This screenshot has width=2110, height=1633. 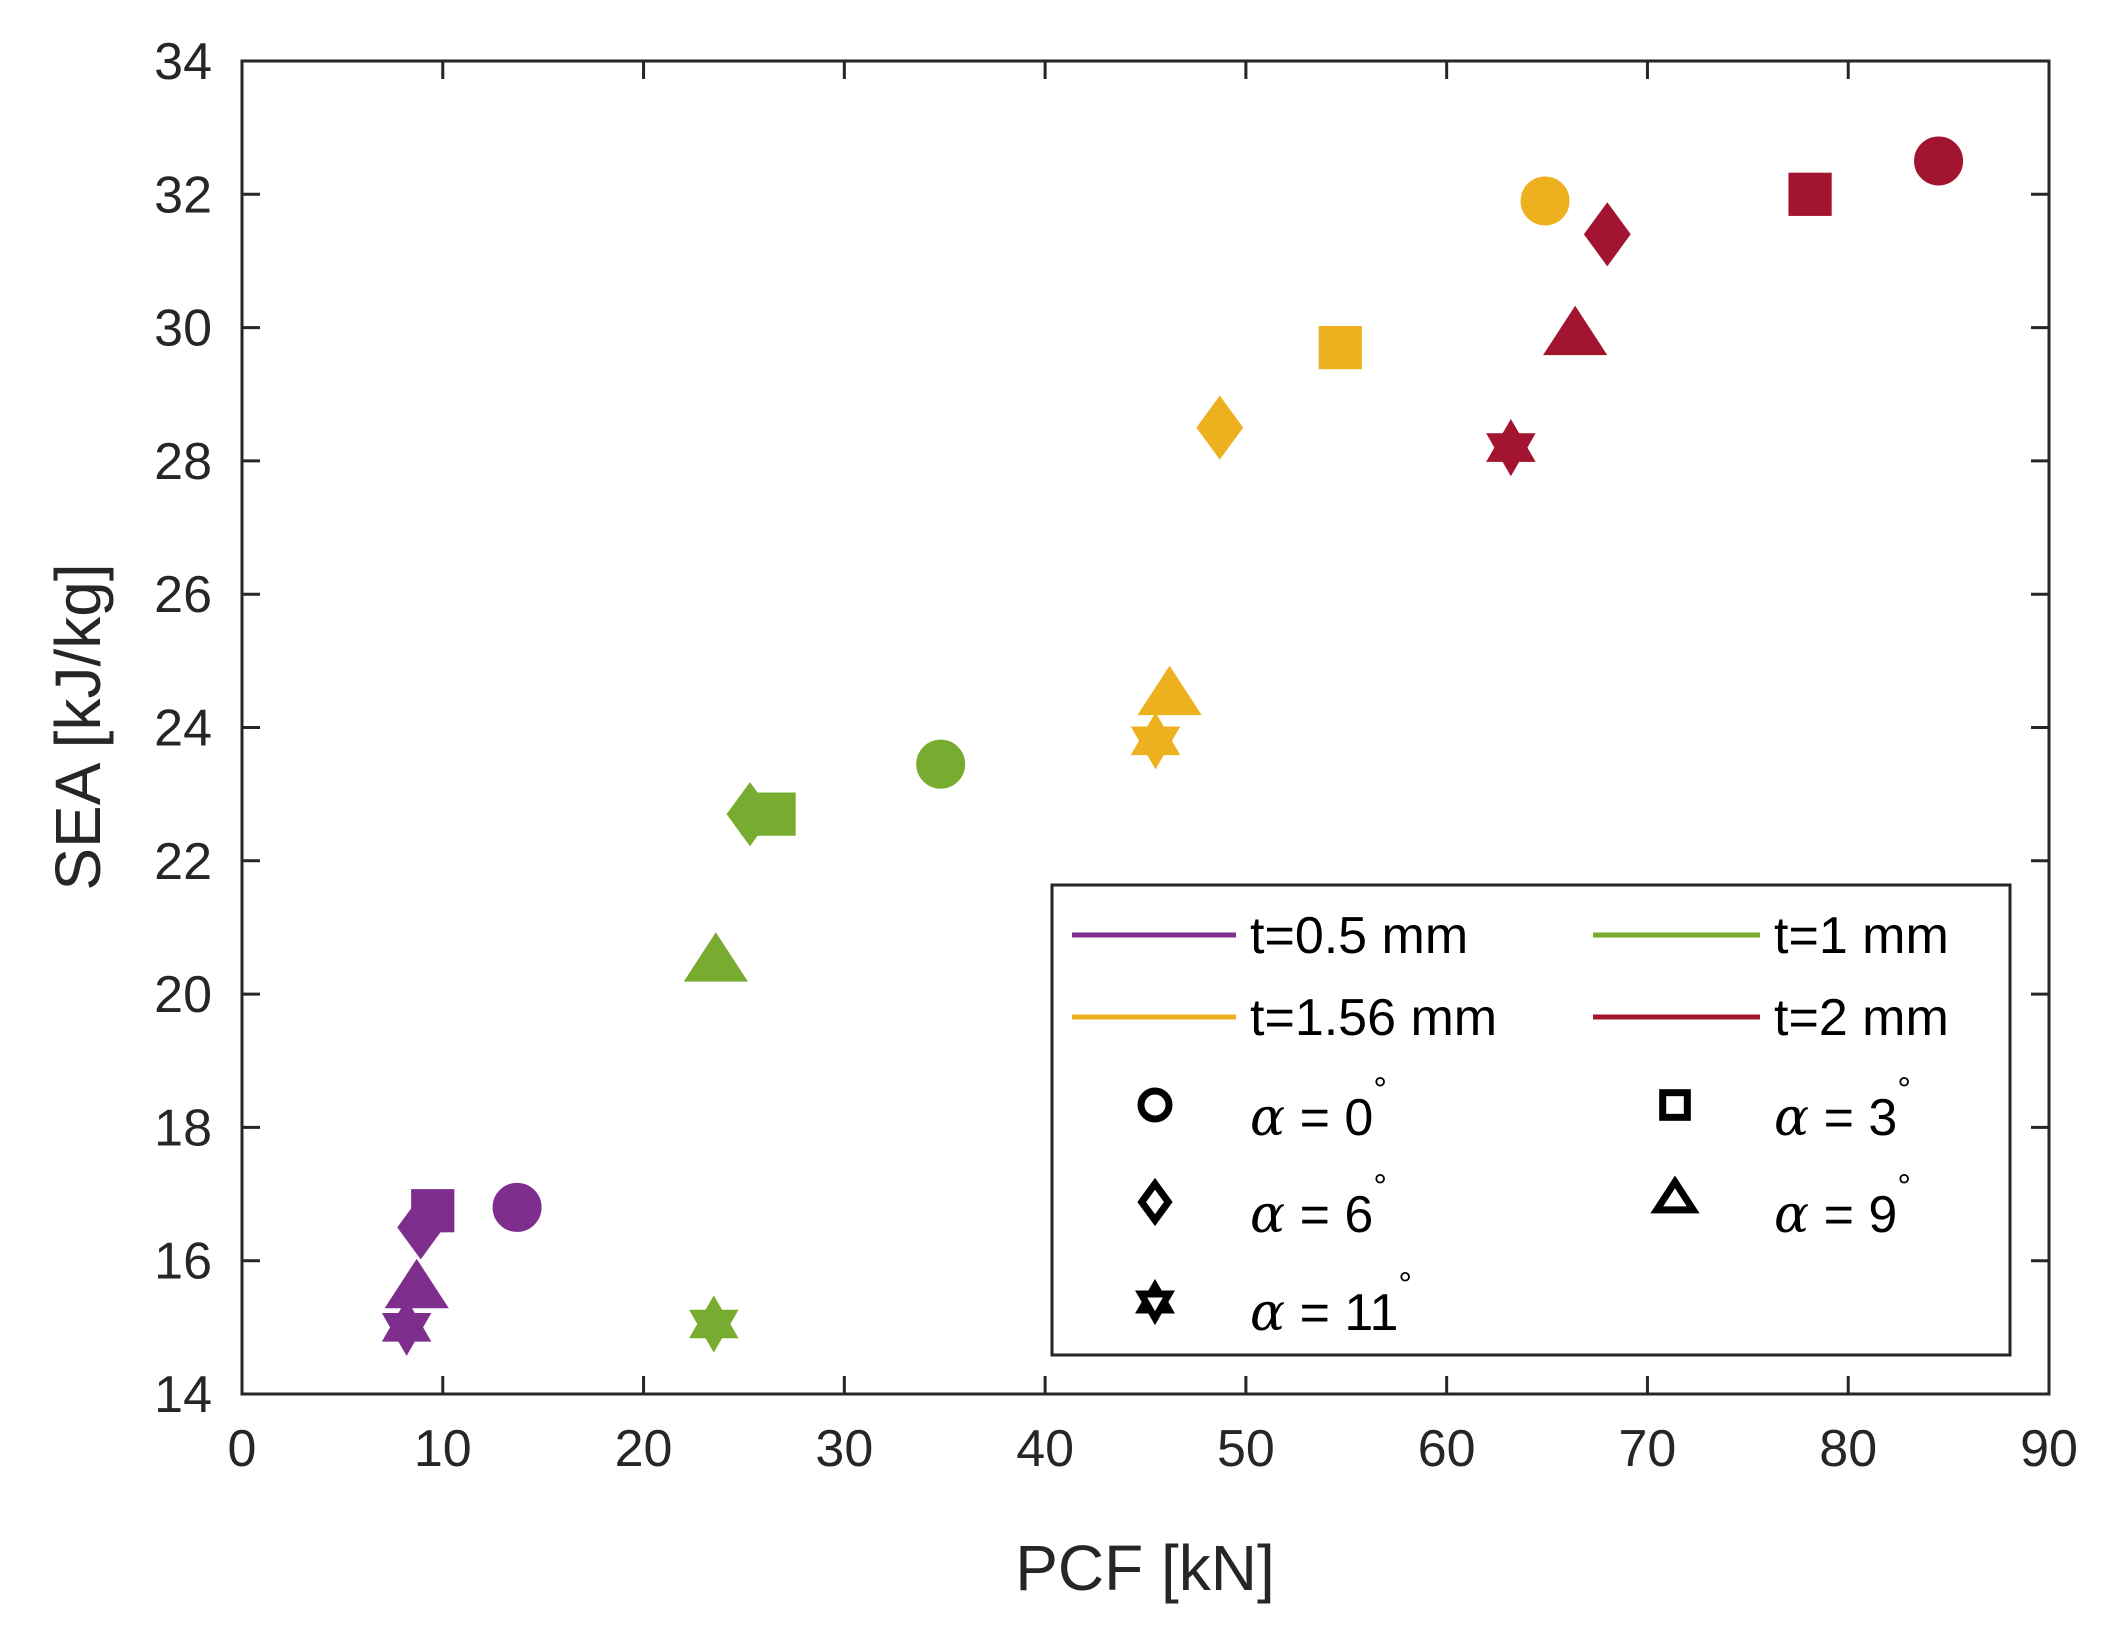 What do you see at coordinates (242, 1449) in the screenshot?
I see `x-tick-label: 0` at bounding box center [242, 1449].